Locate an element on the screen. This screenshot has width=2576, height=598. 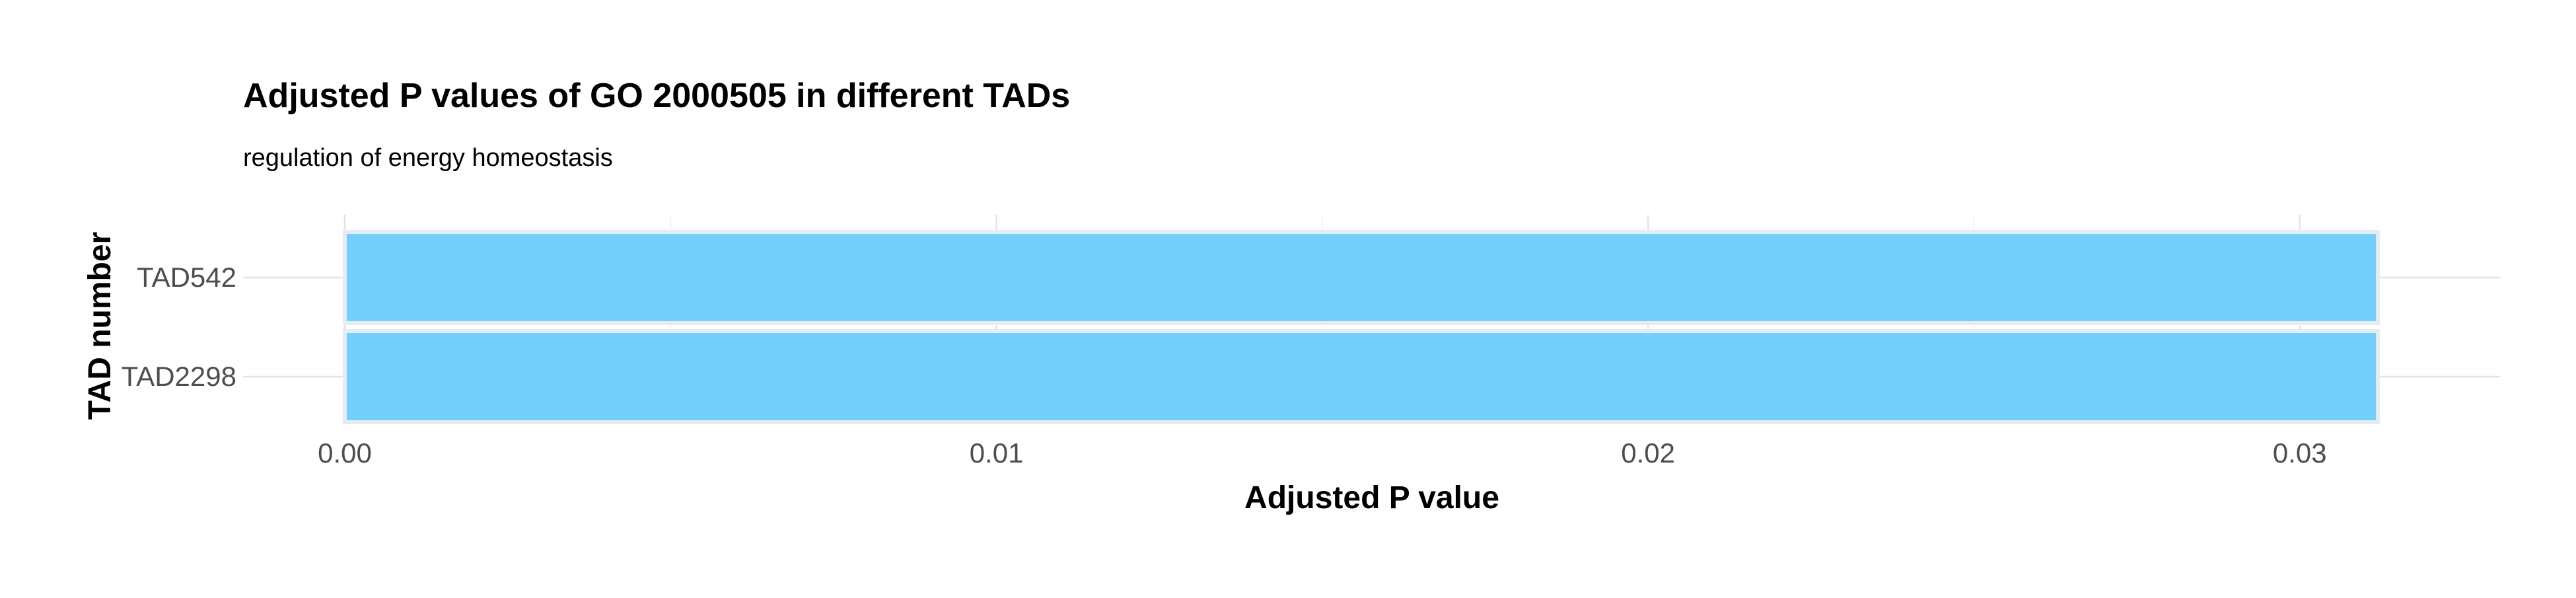
chart-subtitle: regulation of energy homeostasis is located at coordinates (428, 158).